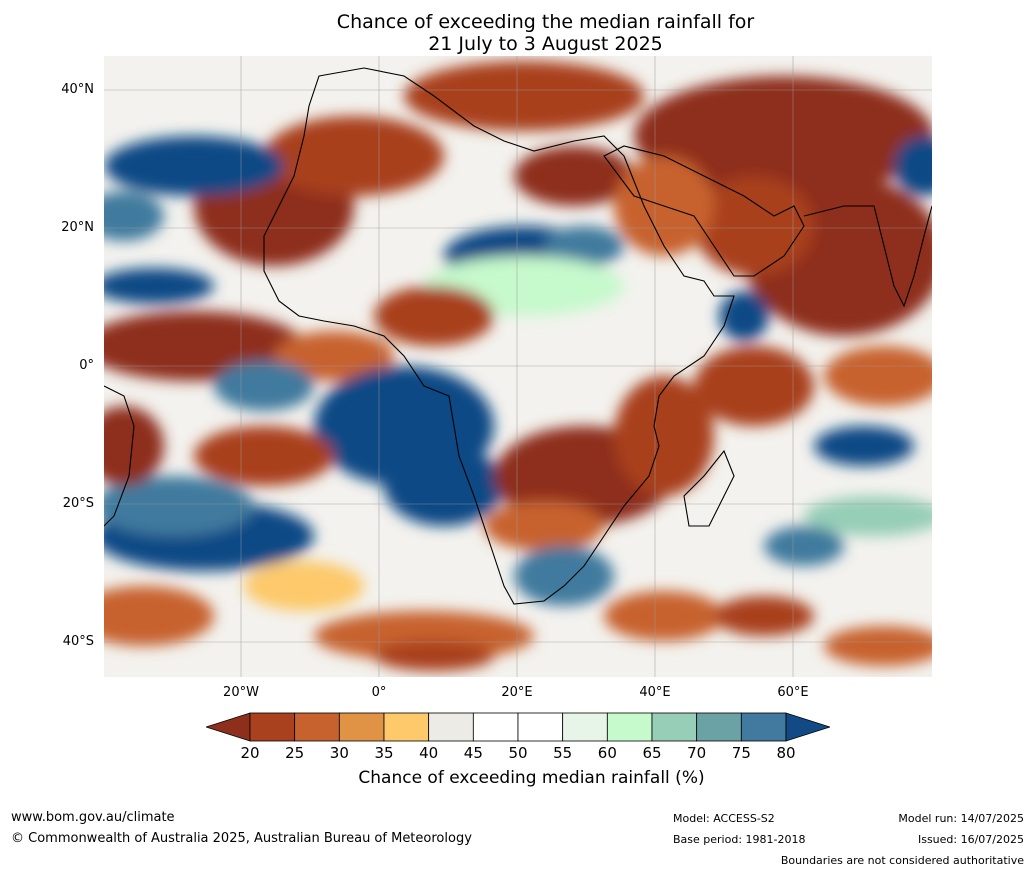  What do you see at coordinates (518, 753) in the screenshot?
I see `colorbar-tick-label: 50` at bounding box center [518, 753].